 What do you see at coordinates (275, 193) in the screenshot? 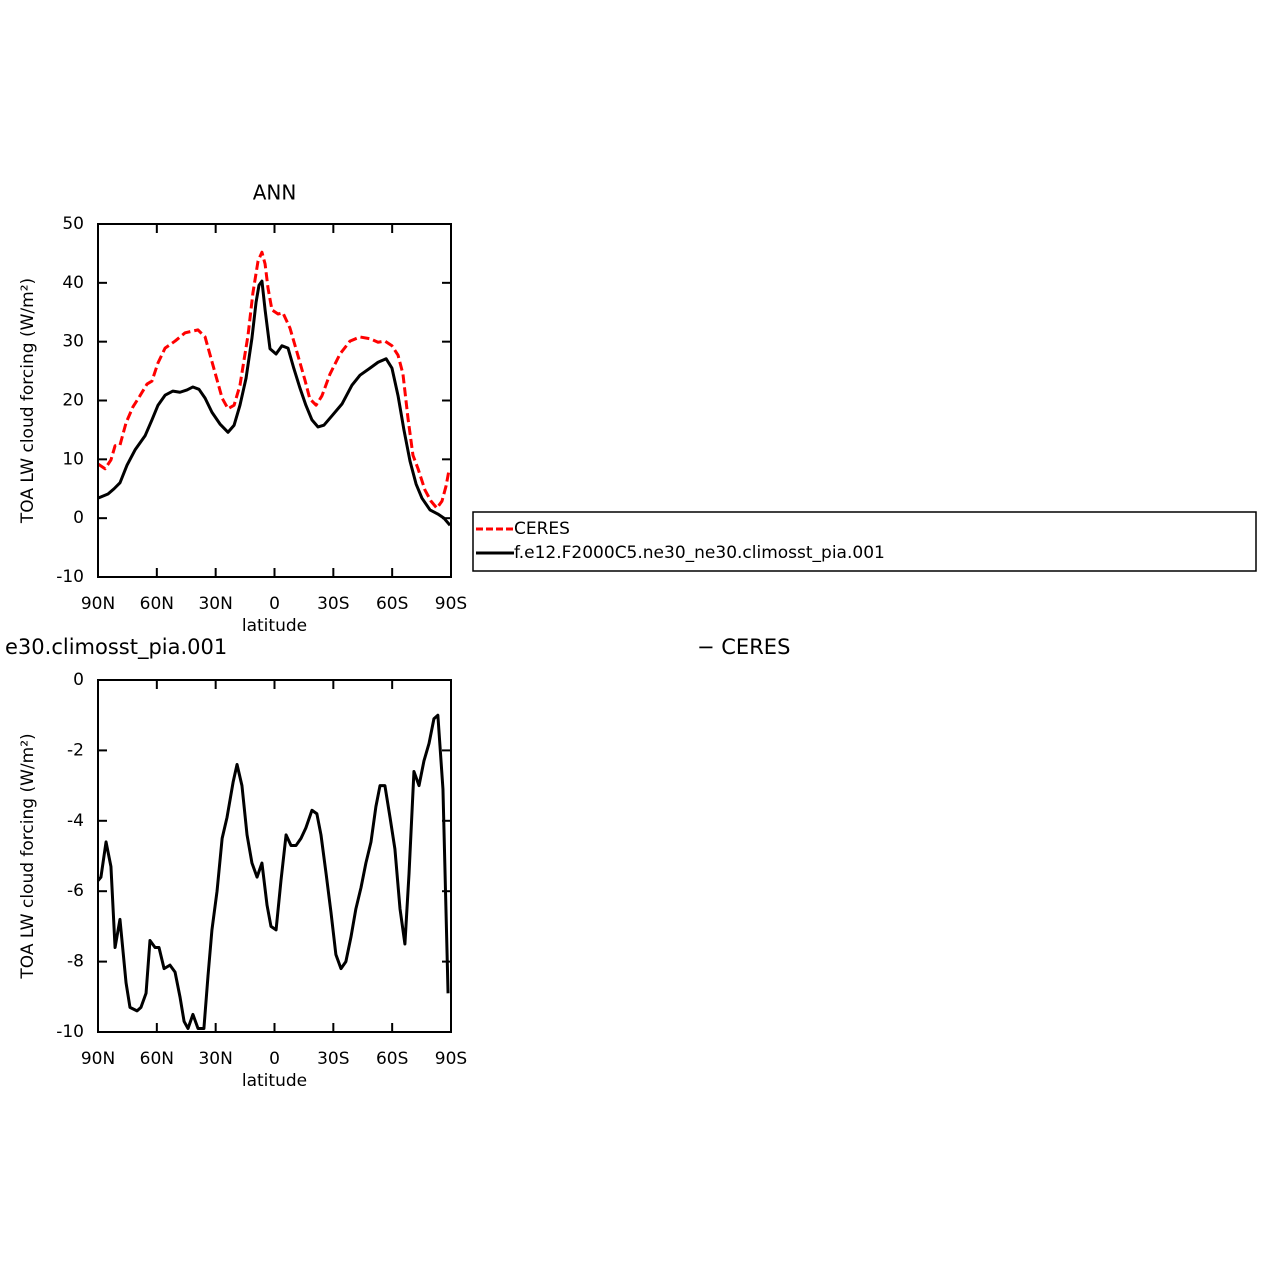
I see `chart-title: ANN` at bounding box center [275, 193].